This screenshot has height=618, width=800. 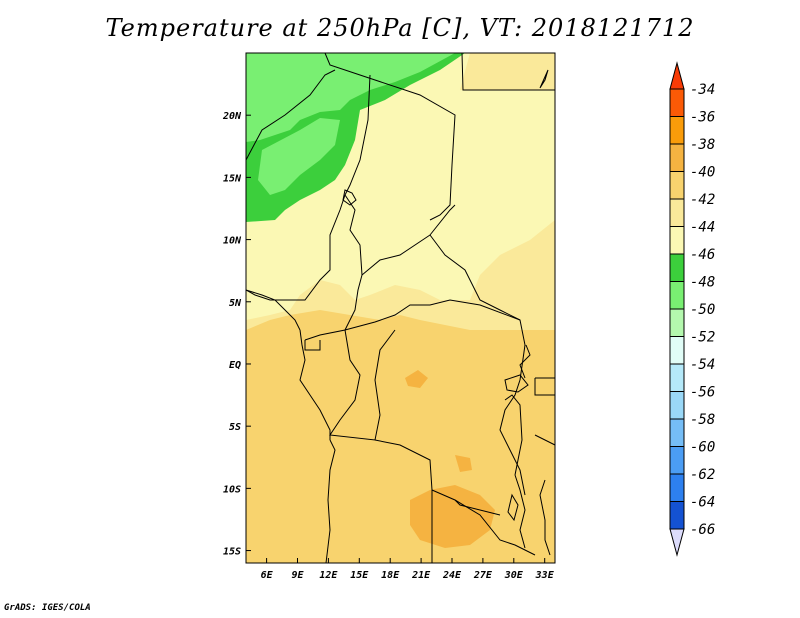 What do you see at coordinates (297, 575) in the screenshot?
I see `lon-tick-label: 9E` at bounding box center [297, 575].